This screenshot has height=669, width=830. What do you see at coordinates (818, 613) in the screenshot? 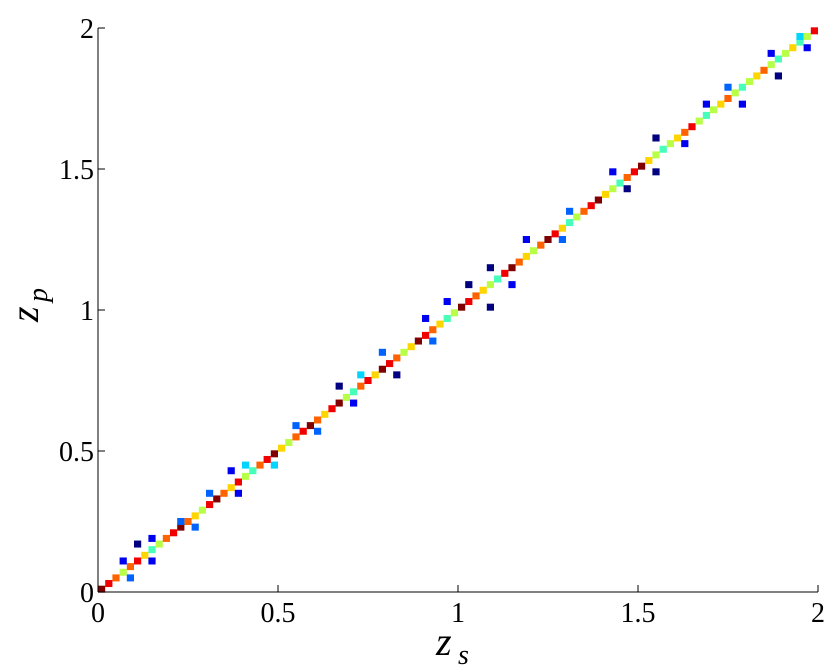
I see `x-tick-label: 2` at bounding box center [818, 613].